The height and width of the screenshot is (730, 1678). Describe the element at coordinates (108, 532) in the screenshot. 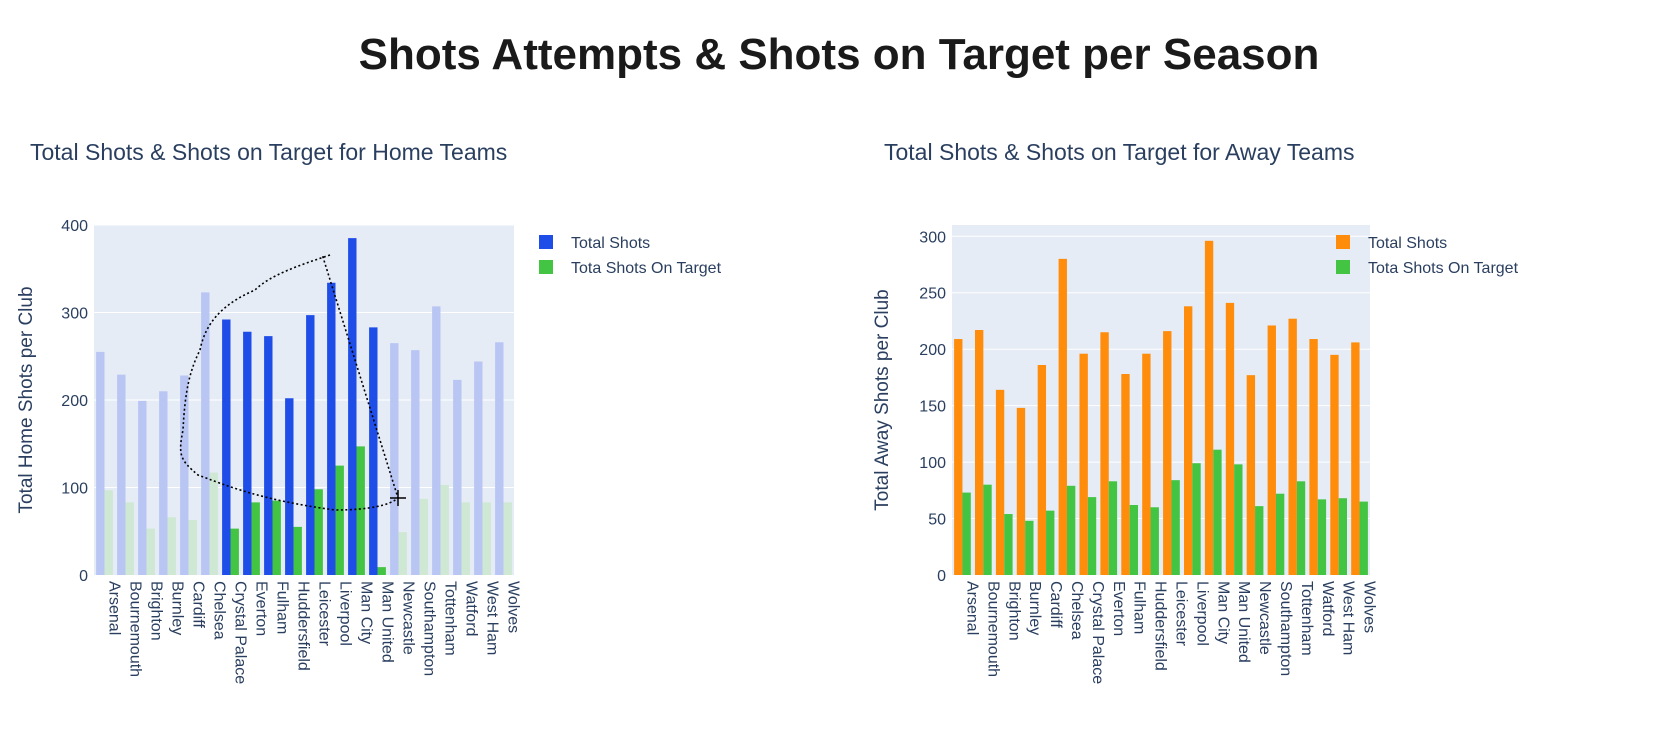

I see `home-bar-tota-shots-on-target-arsenal` at that location.